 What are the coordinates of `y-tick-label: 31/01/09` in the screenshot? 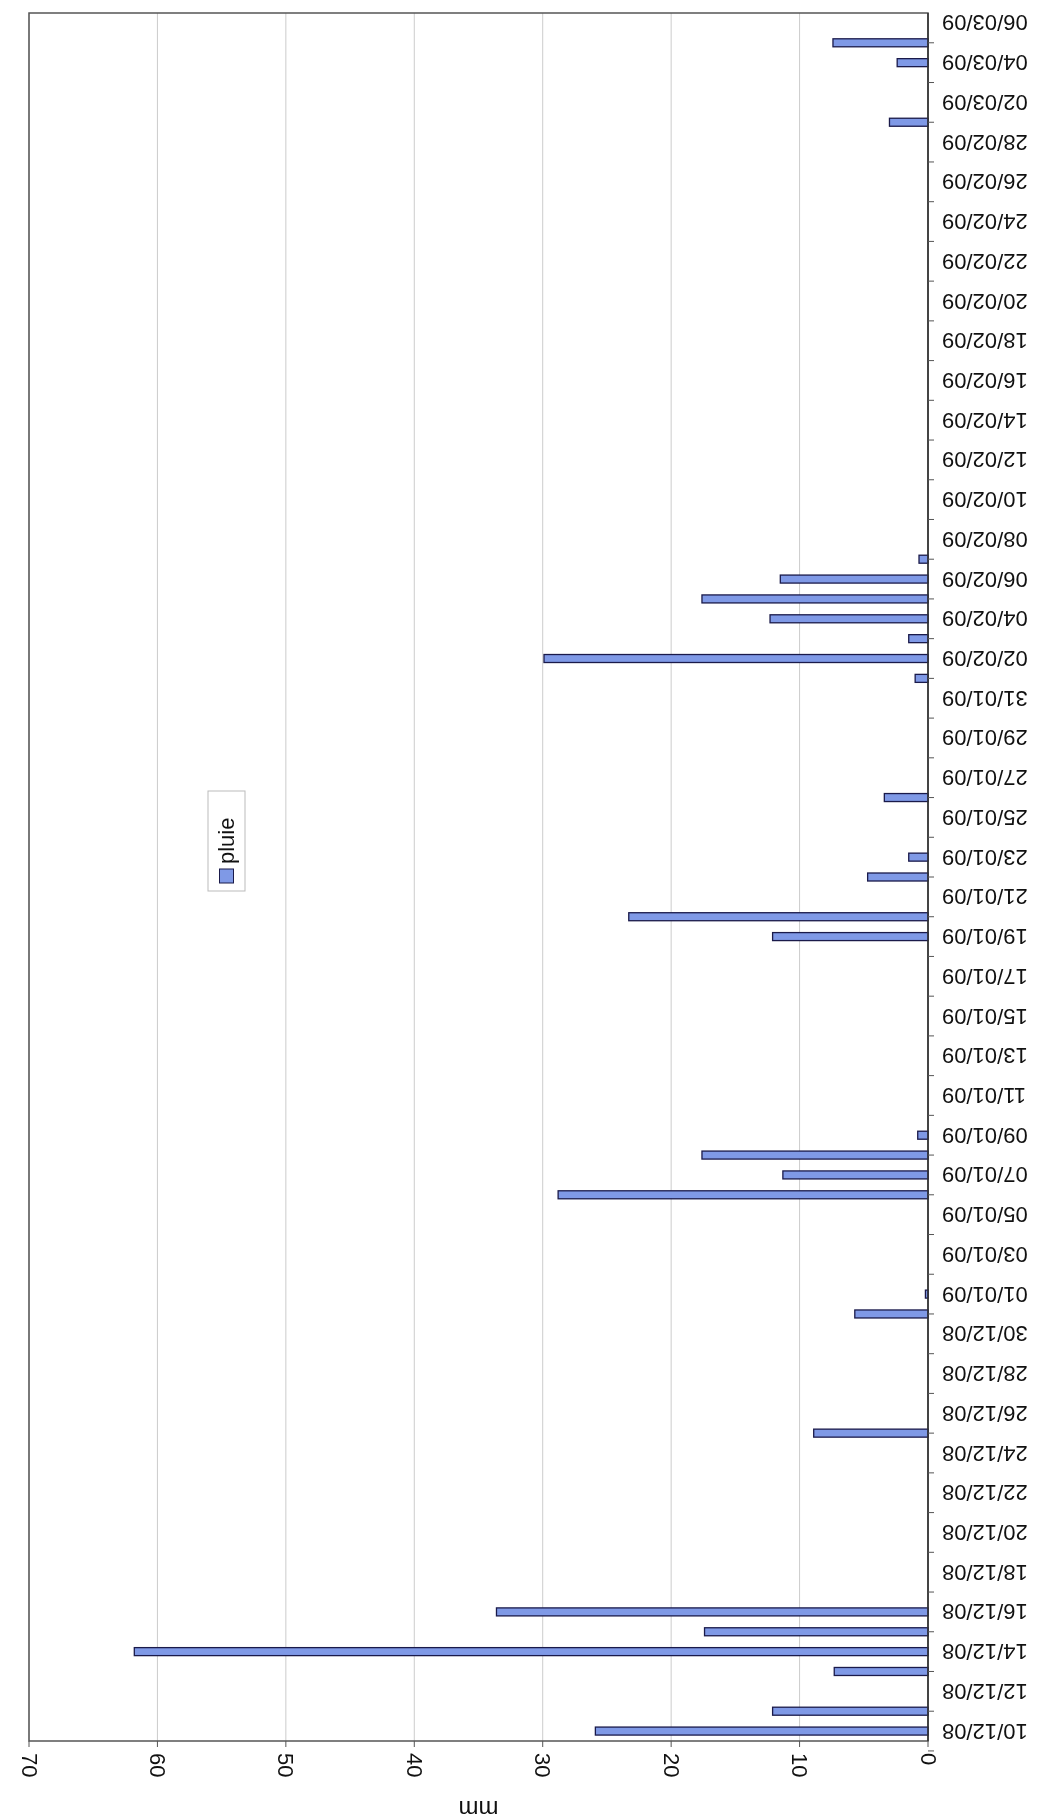 It's located at (985, 698).